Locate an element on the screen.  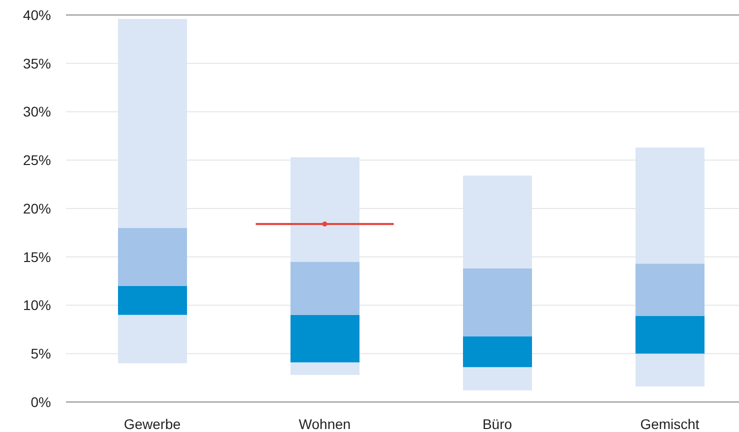
y-tick-label: 35% is located at coordinates (36, 63).